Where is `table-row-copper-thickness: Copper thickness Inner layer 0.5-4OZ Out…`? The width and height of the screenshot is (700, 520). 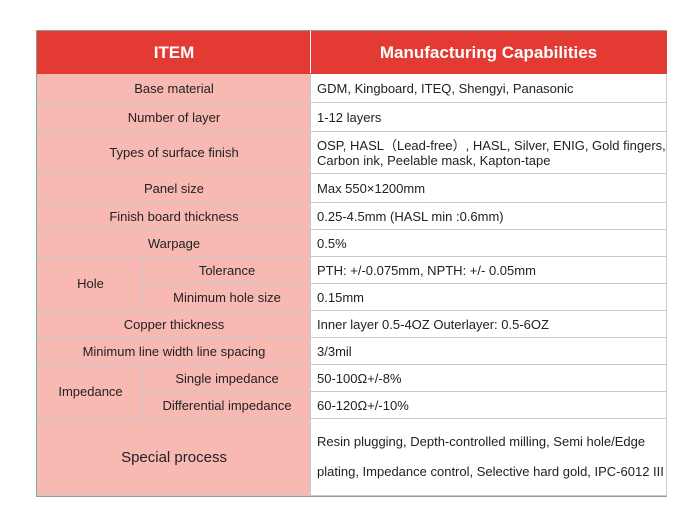
table-row-copper-thickness: Copper thickness Inner layer 0.5-4OZ Out… is located at coordinates (352, 324).